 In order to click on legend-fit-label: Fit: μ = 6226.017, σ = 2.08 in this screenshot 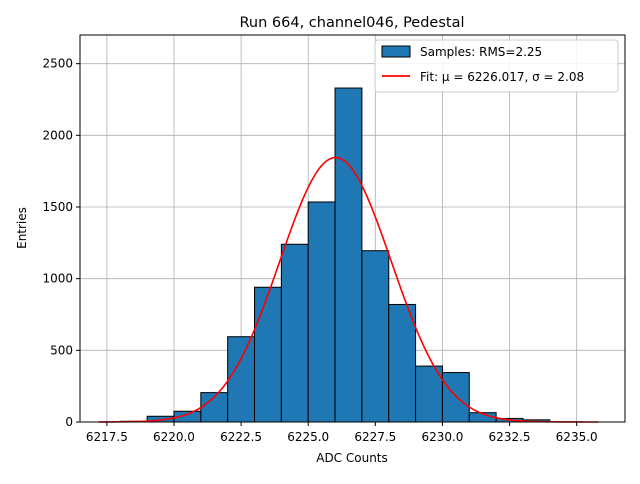, I will do `click(502, 77)`.